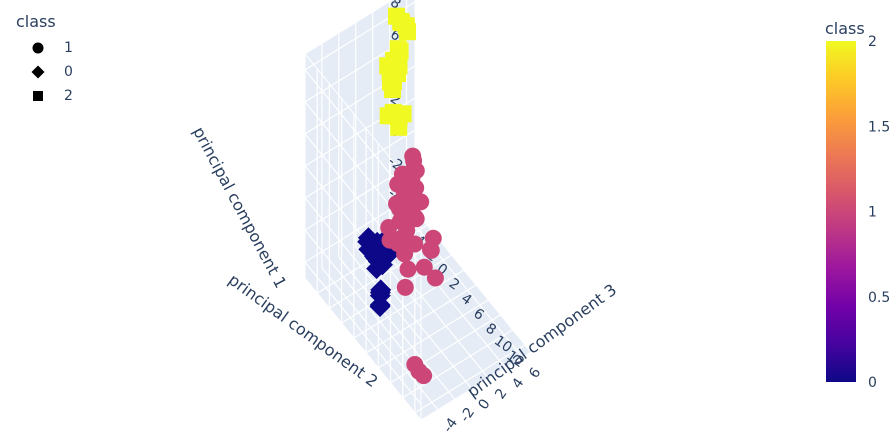  What do you see at coordinates (68, 72) in the screenshot?
I see `legend-item-label: 0` at bounding box center [68, 72].